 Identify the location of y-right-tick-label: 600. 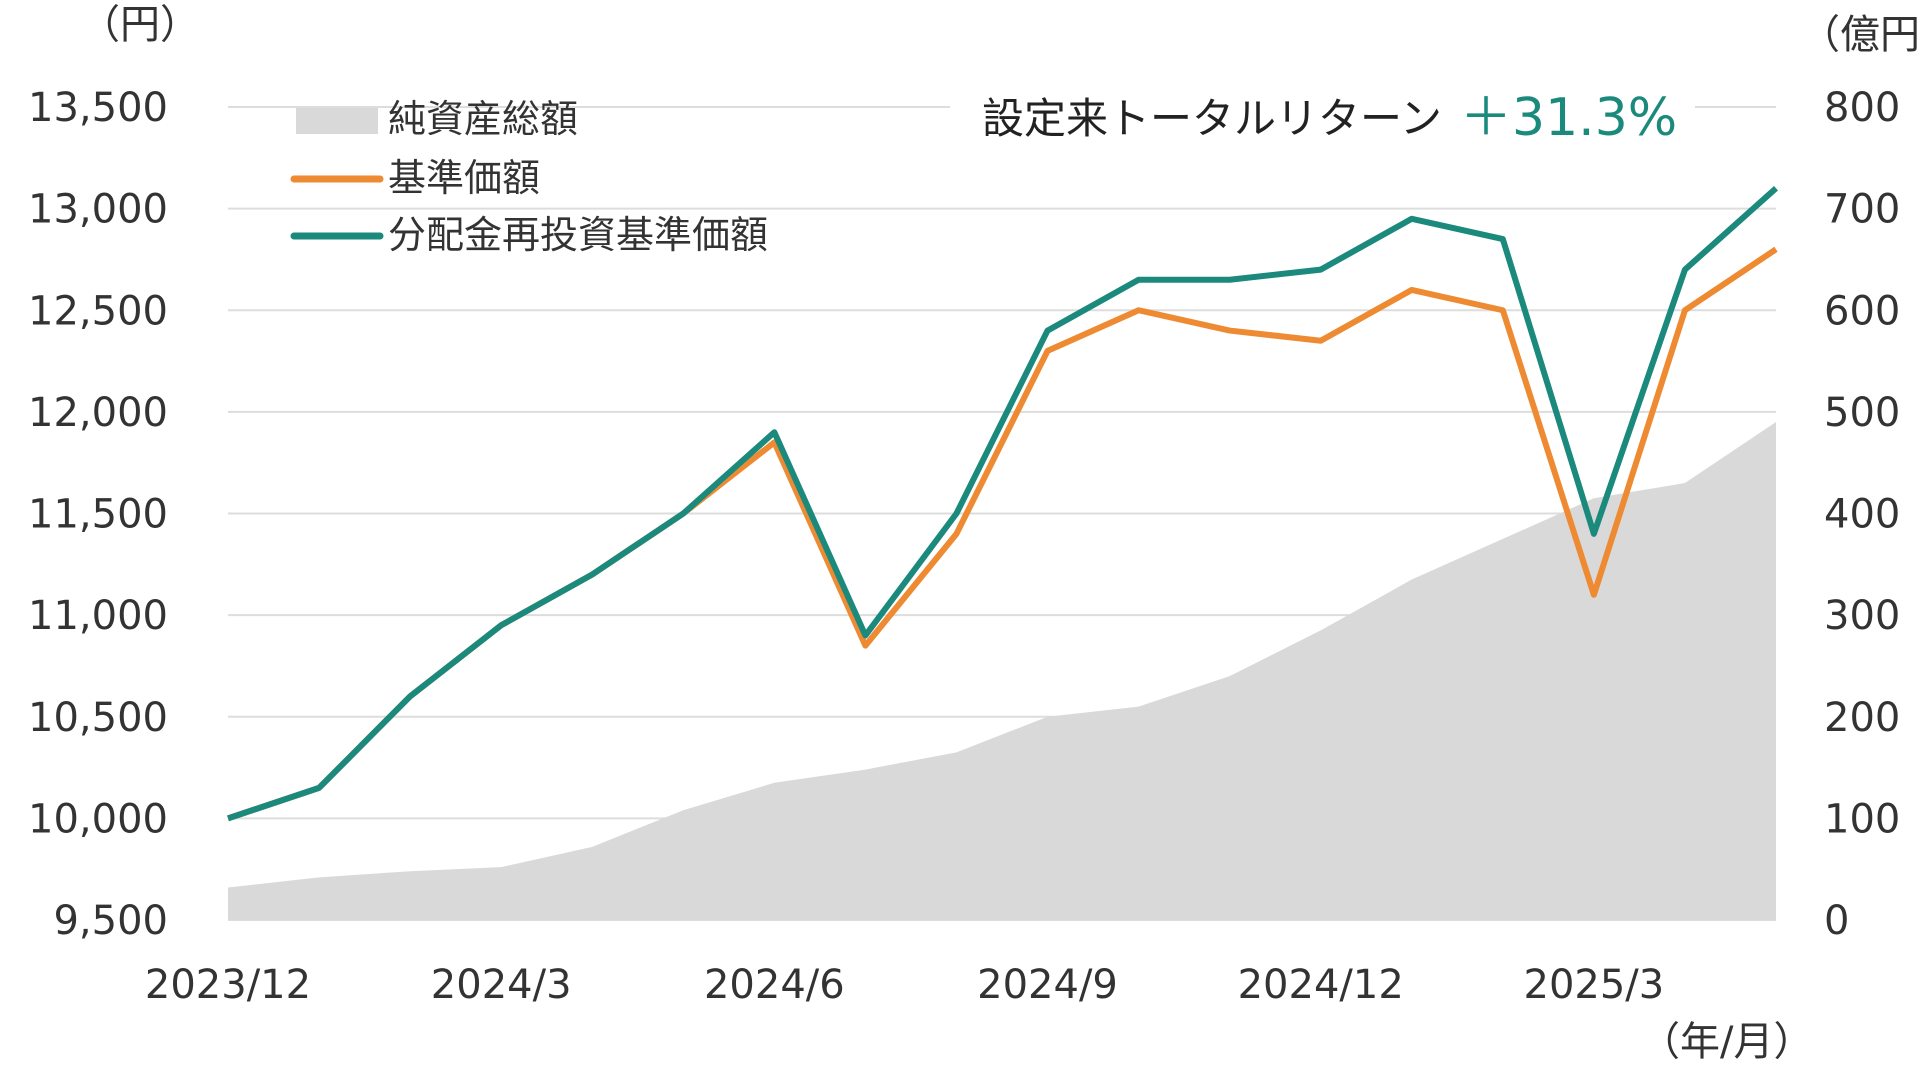
(1862, 311).